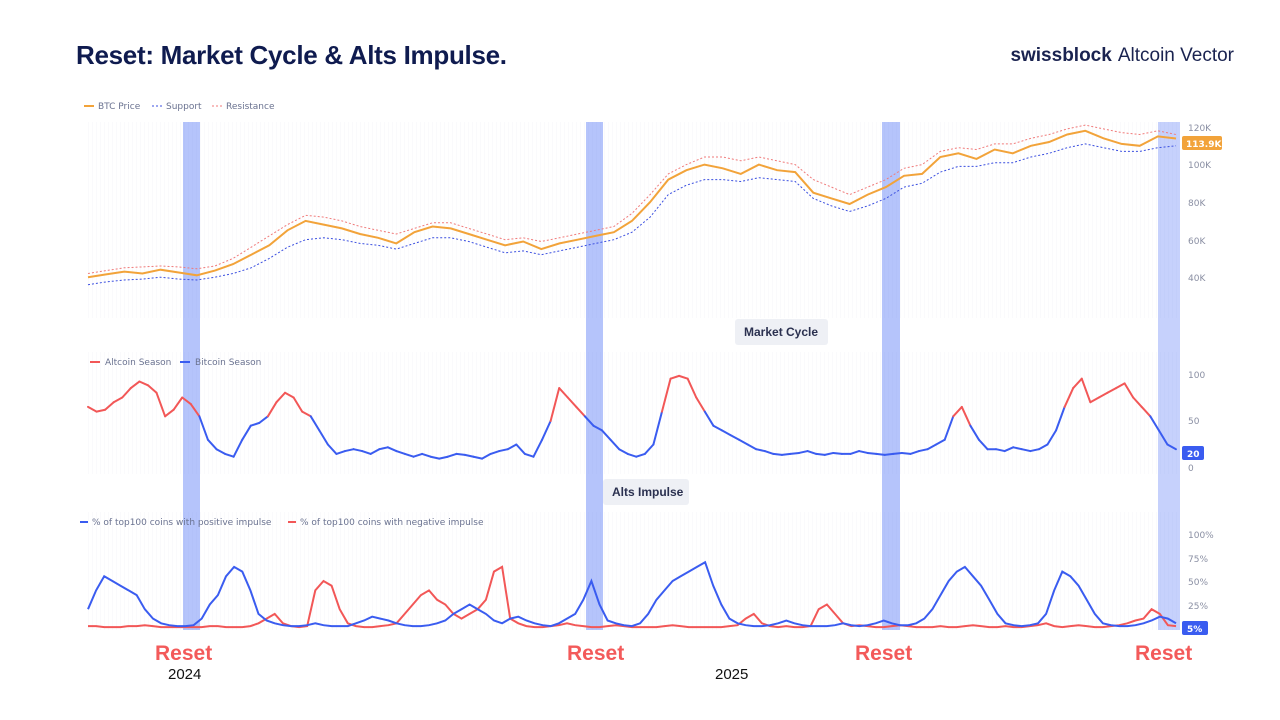 This screenshot has width=1280, height=720. I want to click on tick-25pct: 25%, so click(1198, 607).